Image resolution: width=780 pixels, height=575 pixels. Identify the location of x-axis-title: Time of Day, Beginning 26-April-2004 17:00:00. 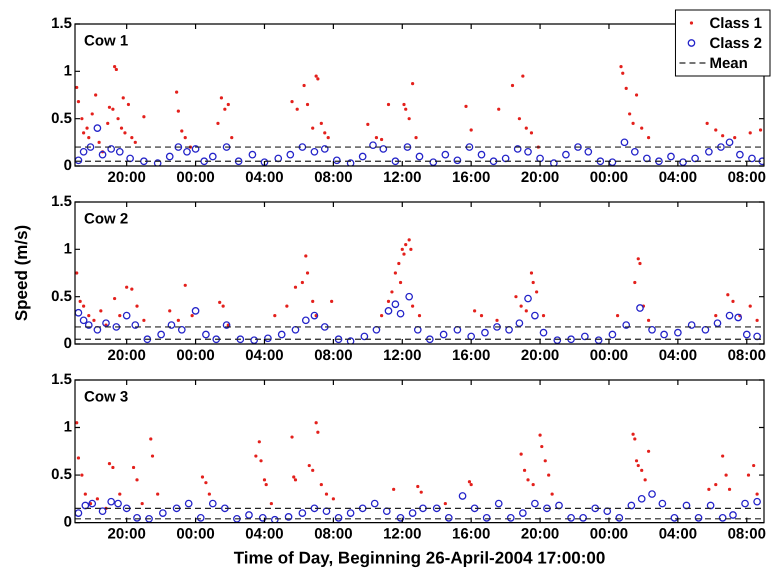
(420, 558).